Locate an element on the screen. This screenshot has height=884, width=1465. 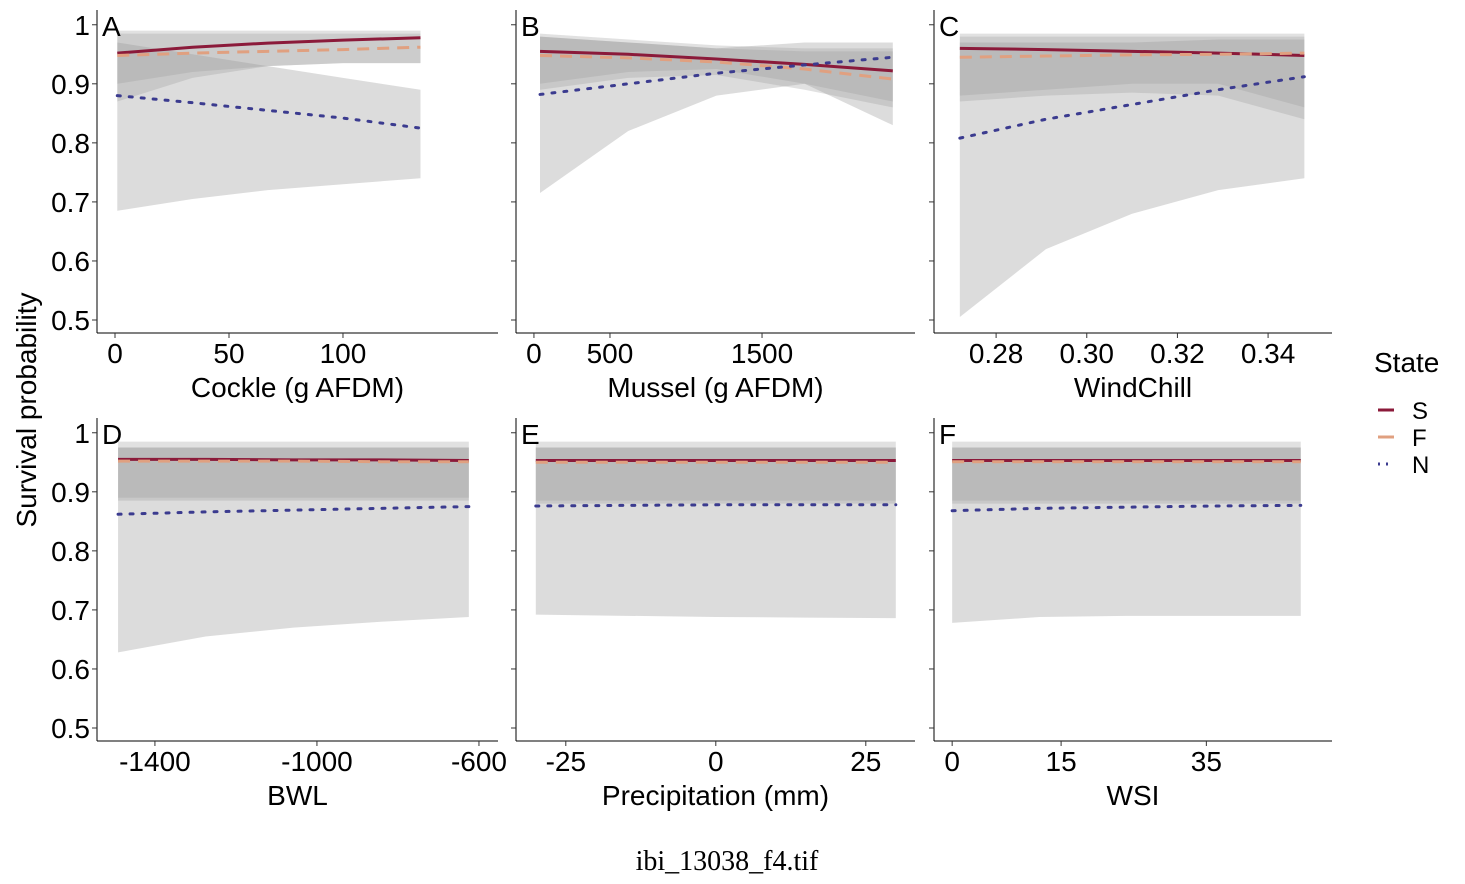
panel-label: F is located at coordinates (947, 434).